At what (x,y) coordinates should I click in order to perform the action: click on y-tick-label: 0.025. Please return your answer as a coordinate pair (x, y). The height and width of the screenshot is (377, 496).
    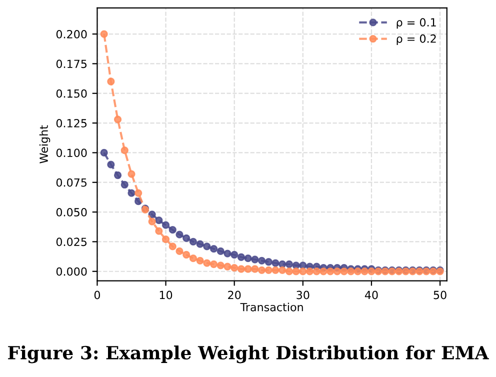
    Looking at the image, I should click on (71, 242).